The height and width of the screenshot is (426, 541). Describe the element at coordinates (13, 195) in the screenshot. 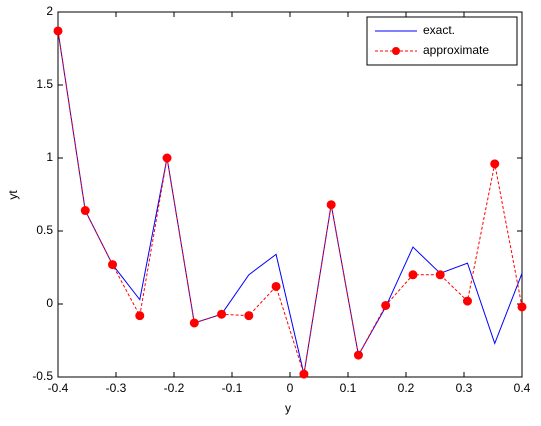

I see `y-axis-label: yt` at that location.